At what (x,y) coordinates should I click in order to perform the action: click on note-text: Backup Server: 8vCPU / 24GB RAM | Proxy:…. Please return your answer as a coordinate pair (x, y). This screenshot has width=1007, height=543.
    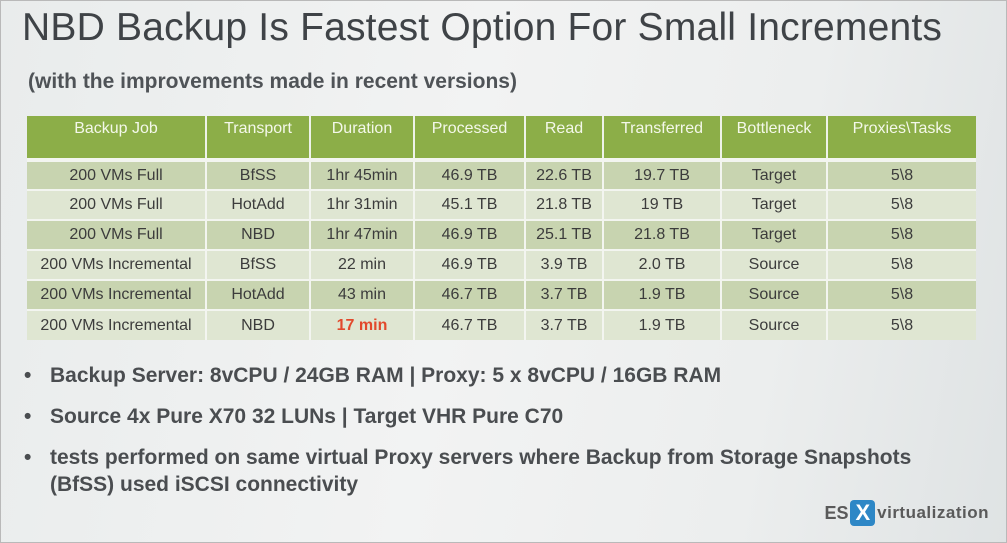
    Looking at the image, I should click on (386, 375).